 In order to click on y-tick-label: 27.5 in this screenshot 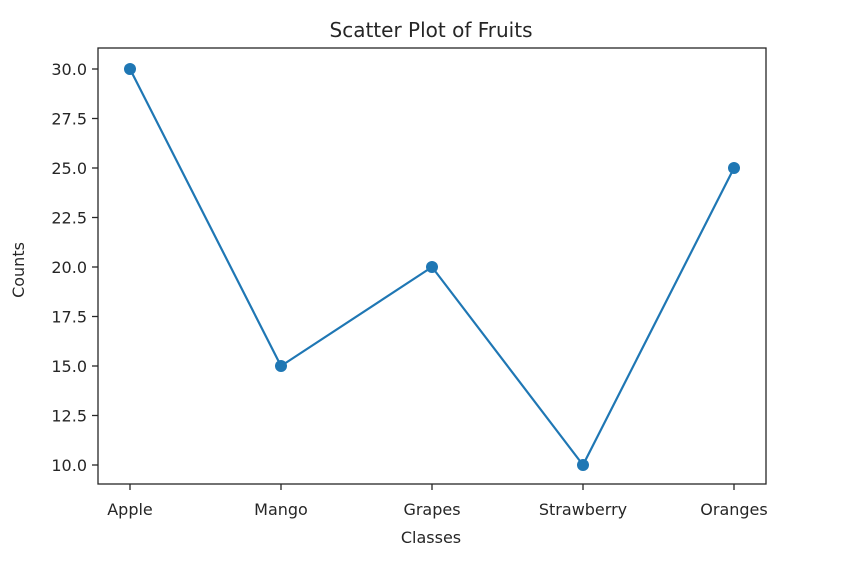, I will do `click(69, 119)`.